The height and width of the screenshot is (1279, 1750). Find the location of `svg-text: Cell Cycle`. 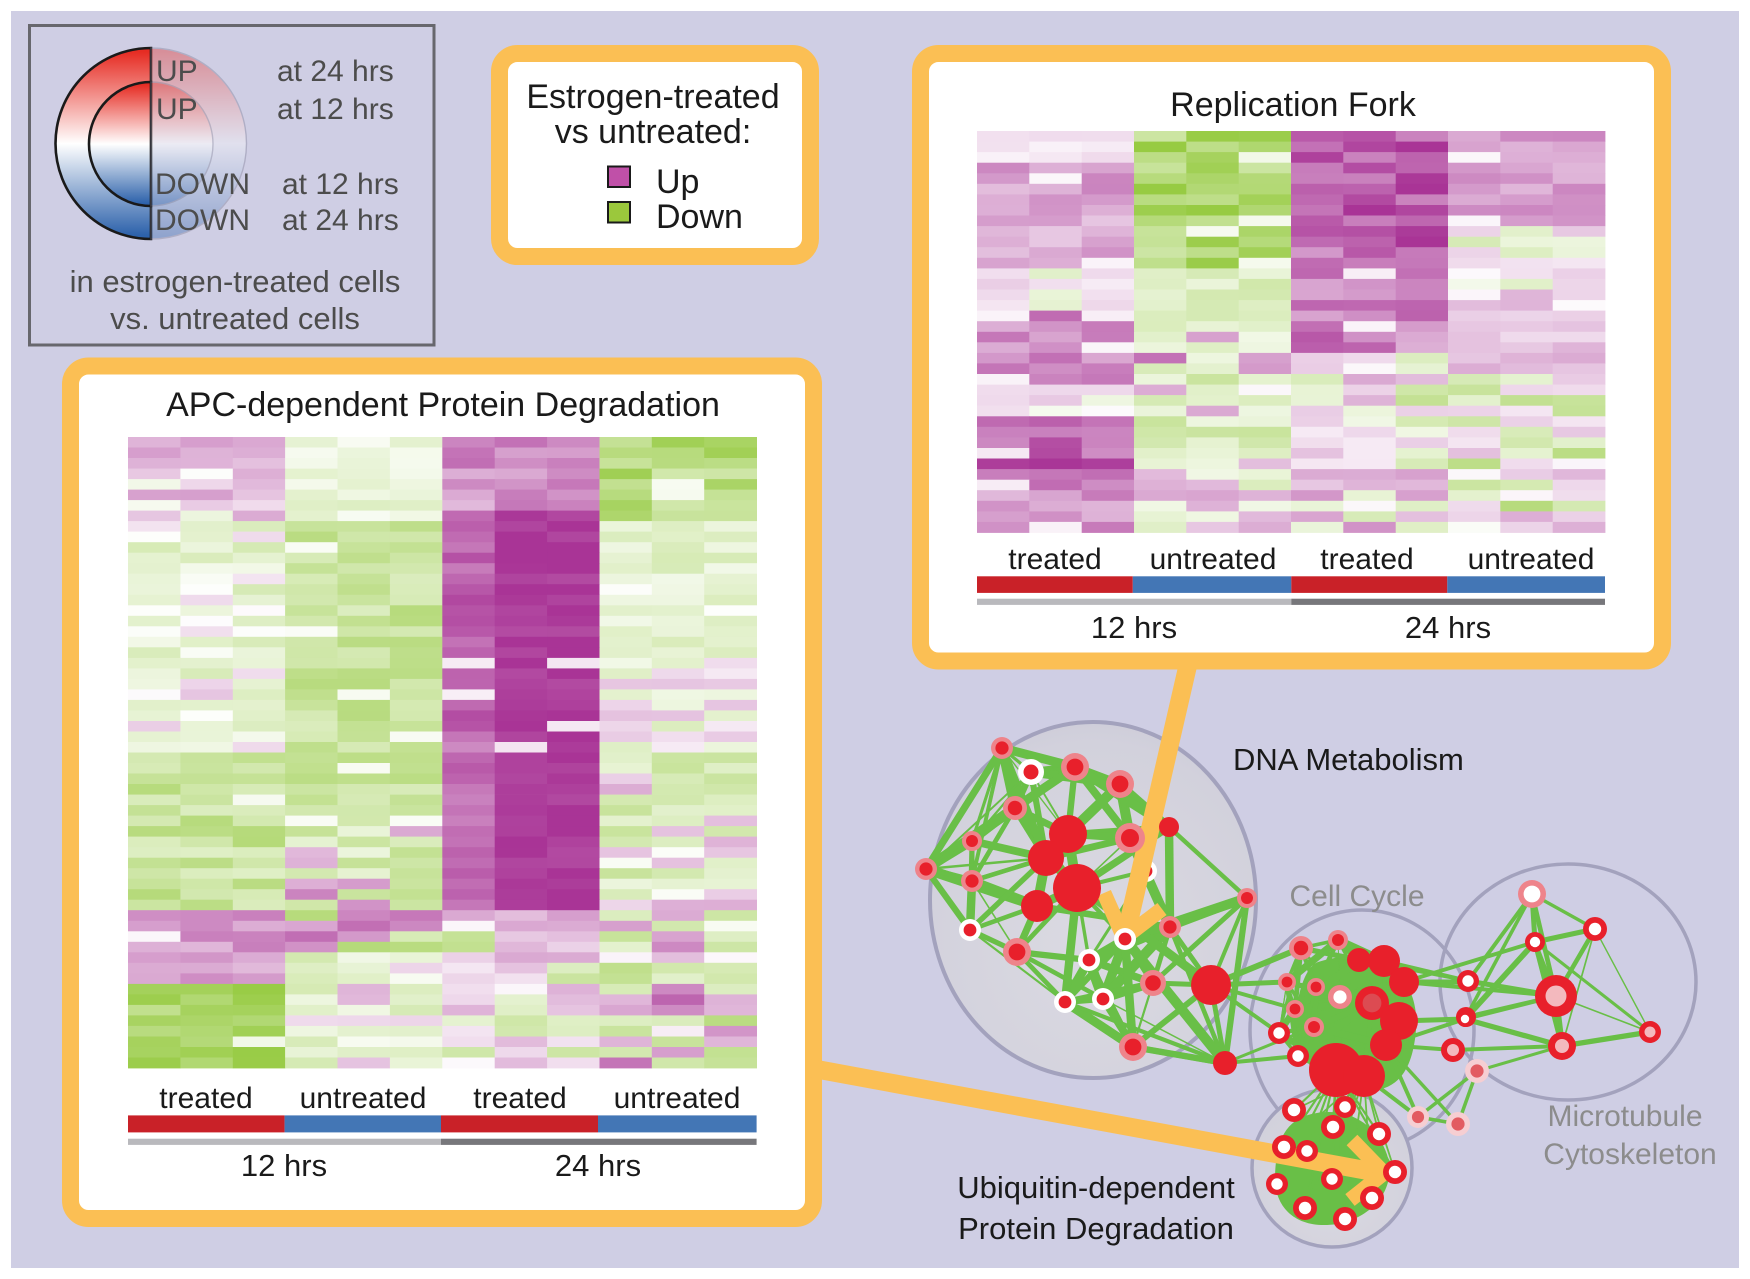

svg-text: Cell Cycle is located at coordinates (1356, 896).